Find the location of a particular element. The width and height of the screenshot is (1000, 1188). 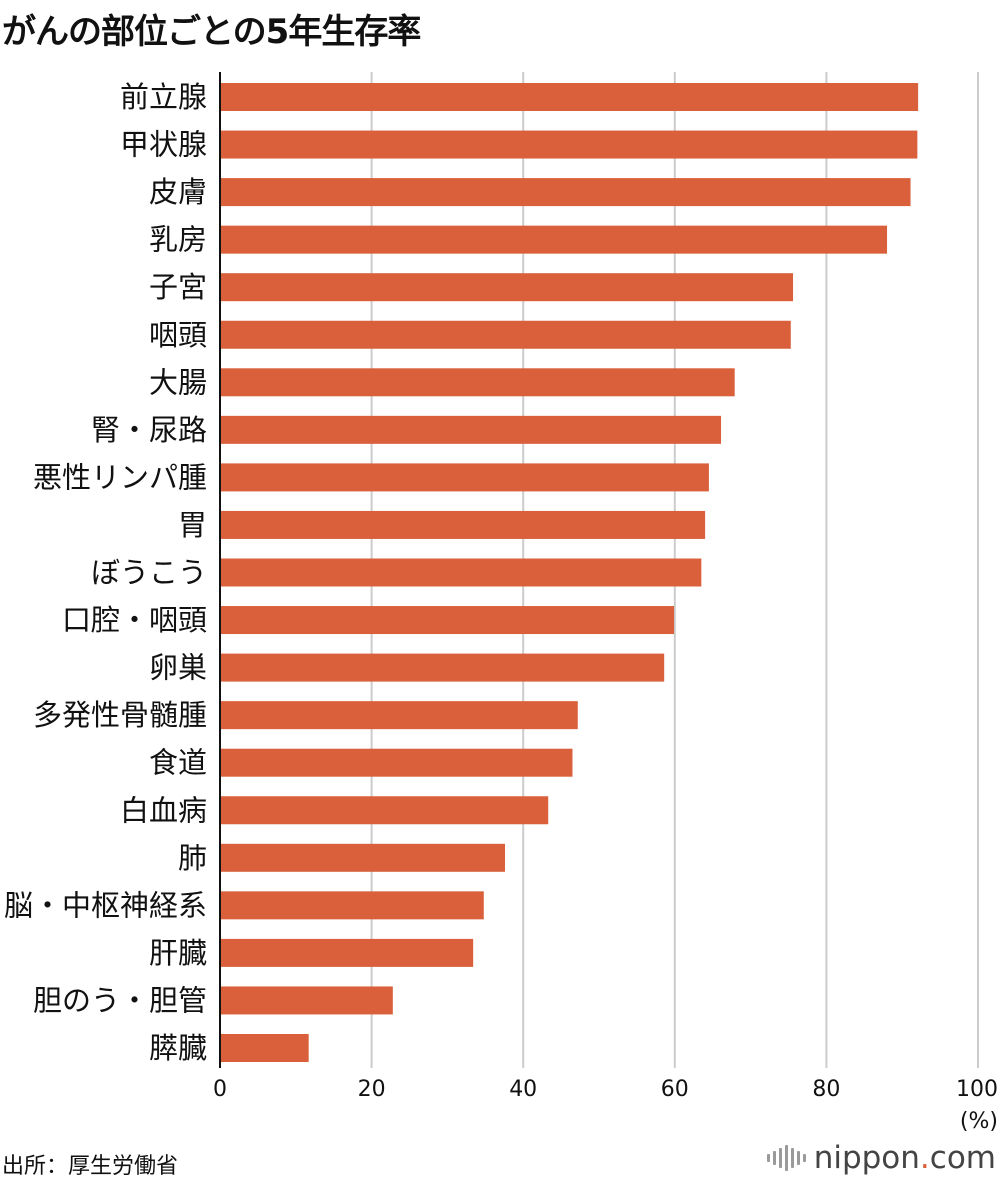

category-label: 白血病 is located at coordinates (163, 810).